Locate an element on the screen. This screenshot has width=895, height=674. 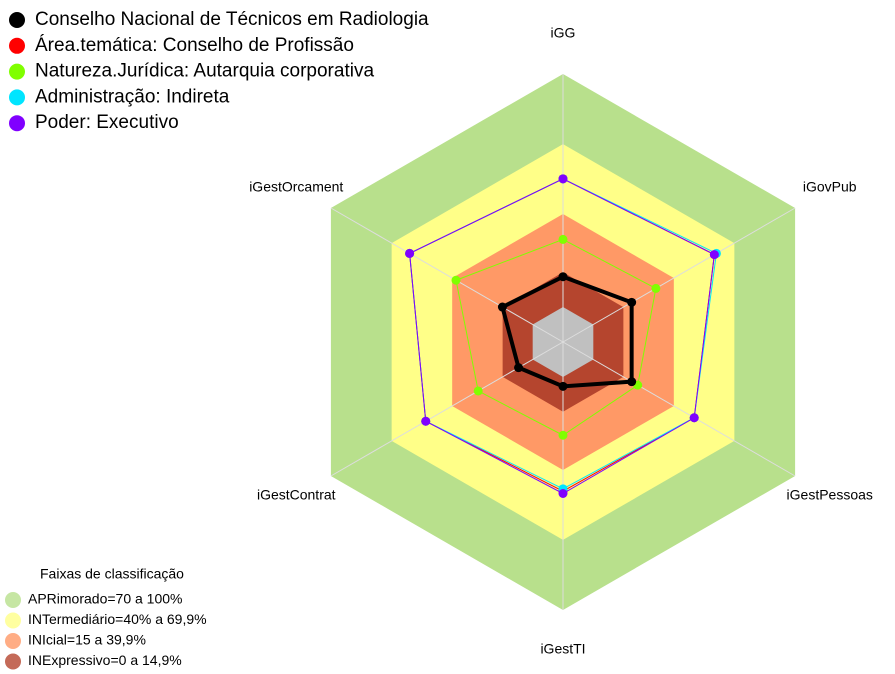
legend-label: Área.temática: Conselho de Profissão is located at coordinates (194, 45).